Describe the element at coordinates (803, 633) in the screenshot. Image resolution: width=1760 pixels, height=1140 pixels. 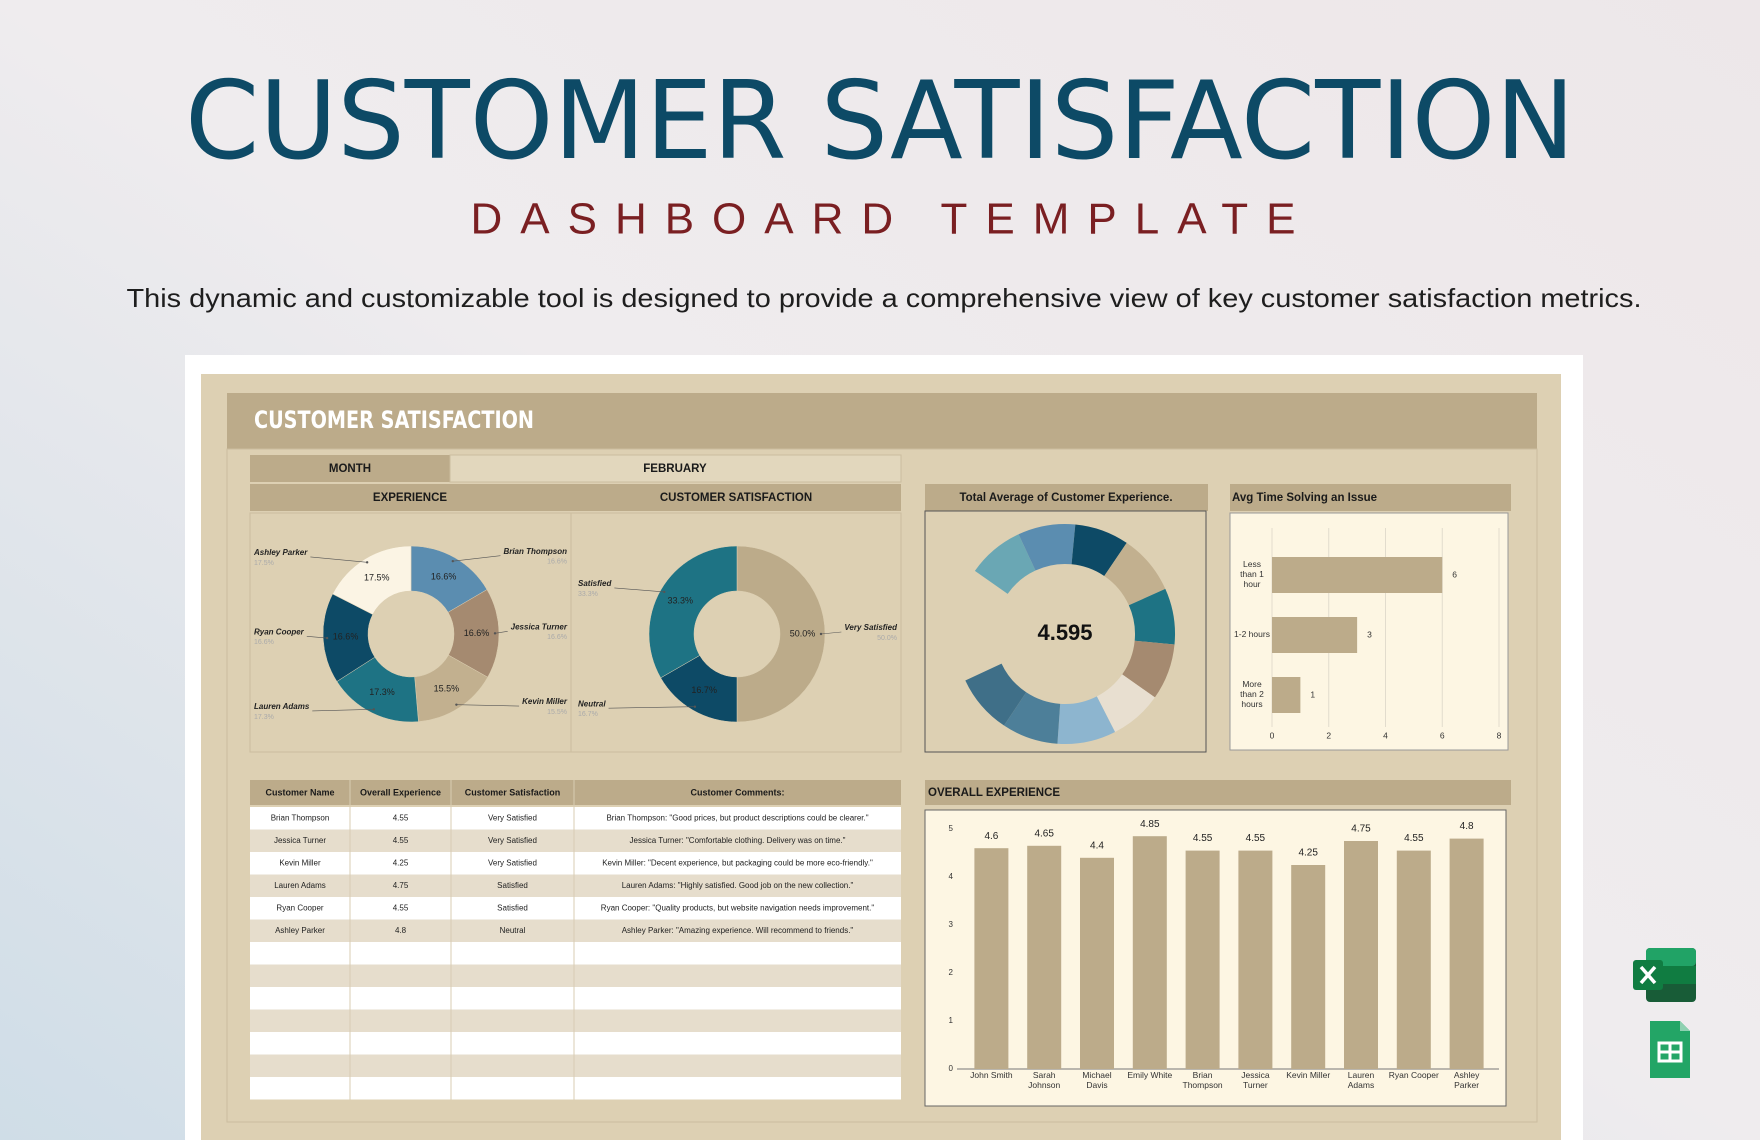
I see `slice-label: 50.0%` at that location.